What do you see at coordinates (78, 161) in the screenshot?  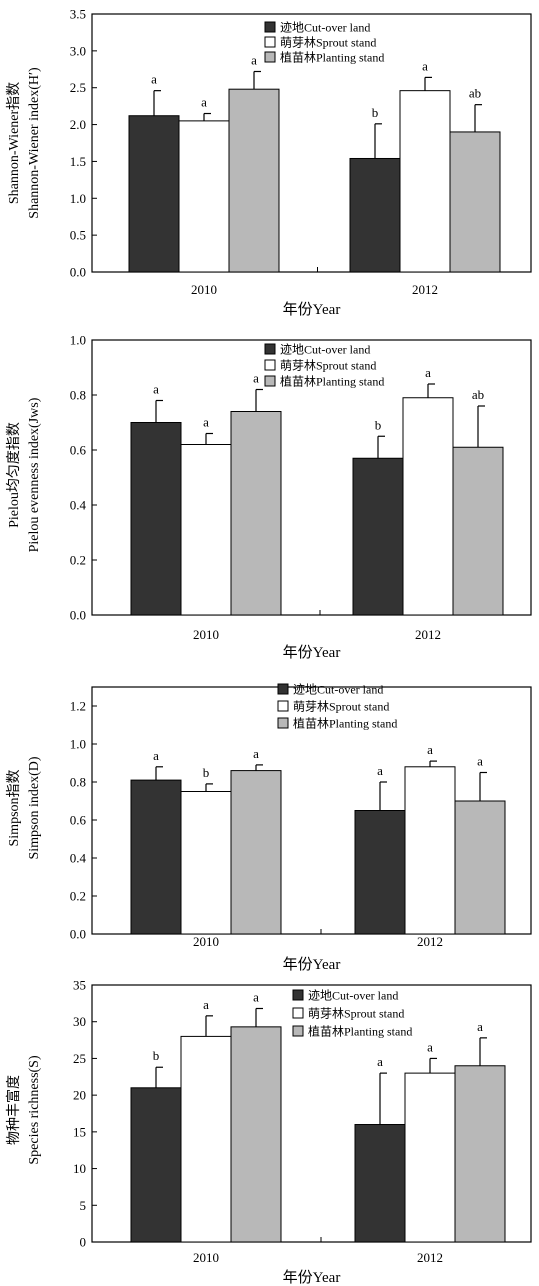 I see `y-tick-label: 1.5` at bounding box center [78, 161].